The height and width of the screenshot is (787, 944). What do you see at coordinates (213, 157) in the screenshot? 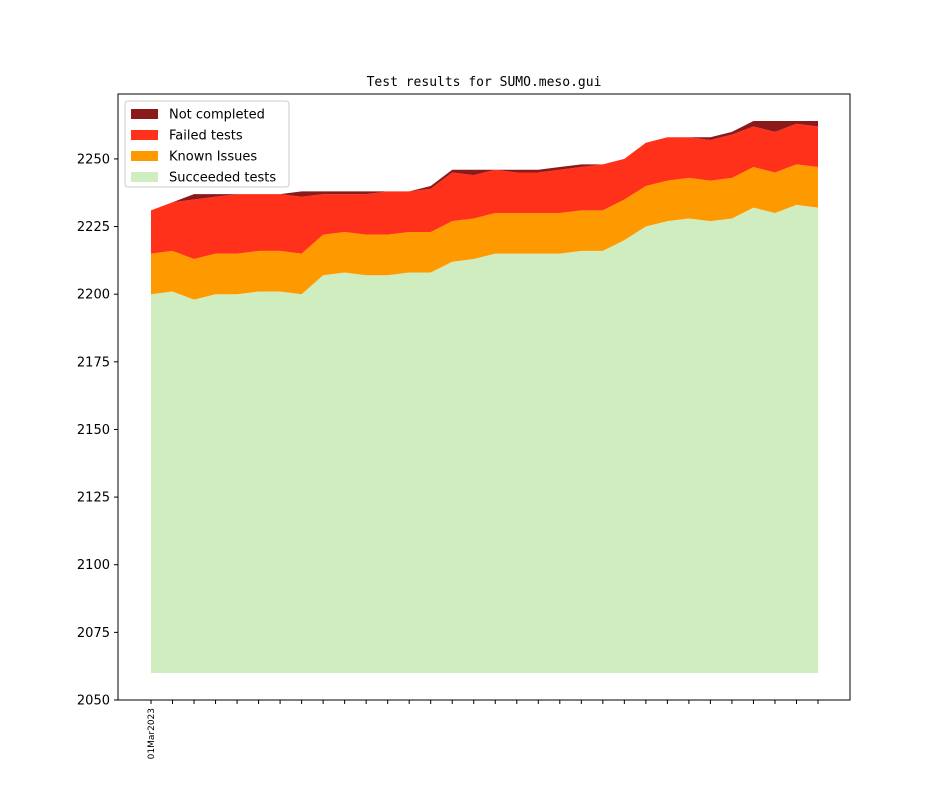
I see `legend-label: Known Issues` at bounding box center [213, 157].